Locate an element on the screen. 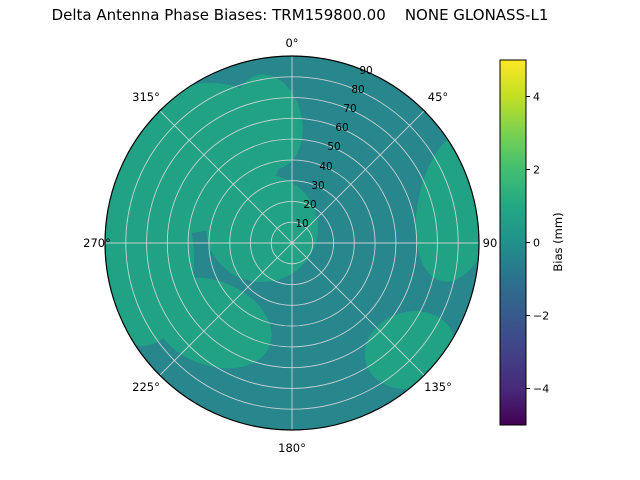 This screenshot has width=640, height=480. radial-label-40: 40 is located at coordinates (325, 167).